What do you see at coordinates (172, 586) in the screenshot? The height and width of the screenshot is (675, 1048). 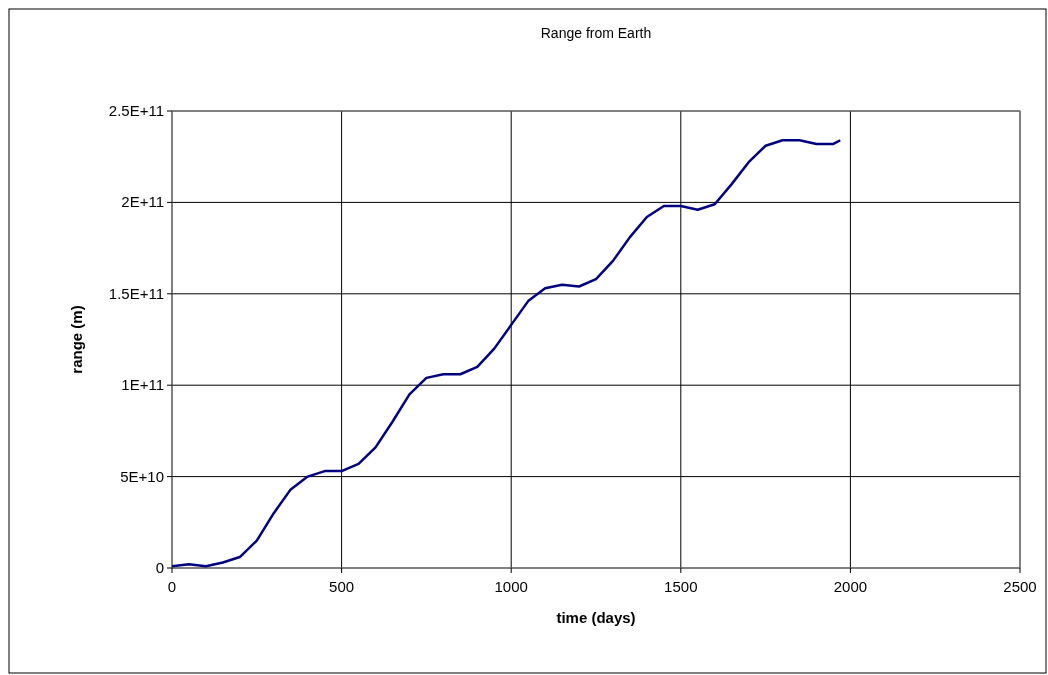 I see `x-tick-label: 0` at bounding box center [172, 586].